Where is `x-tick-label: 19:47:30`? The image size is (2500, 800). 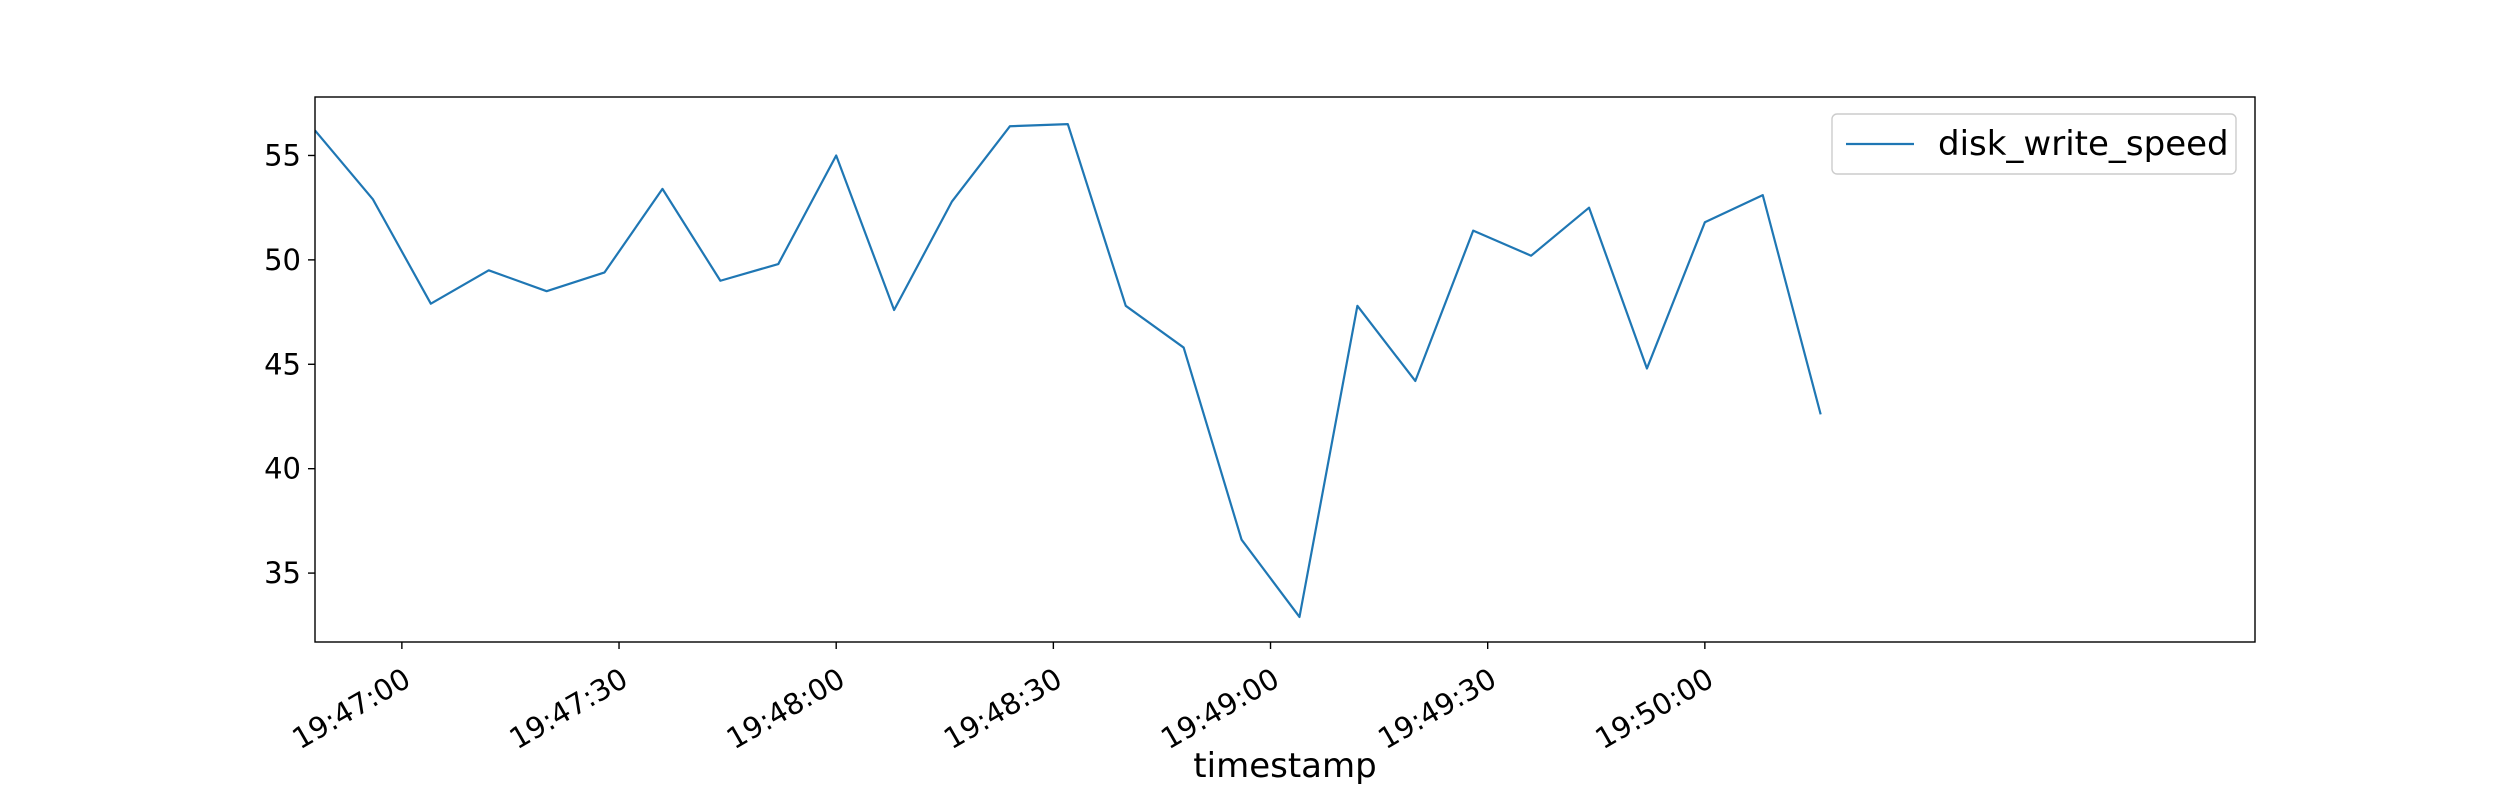
x-tick-label: 19:47:30 is located at coordinates (569, 708).